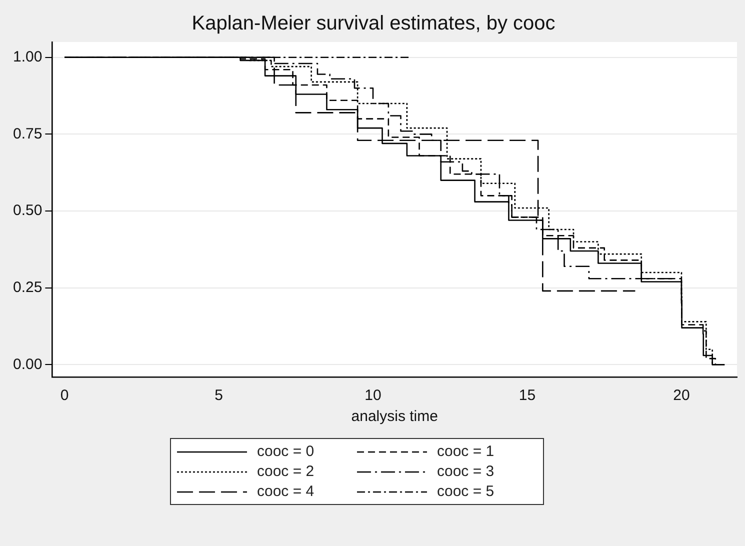  I want to click on x-tick-label: 0, so click(64, 395).